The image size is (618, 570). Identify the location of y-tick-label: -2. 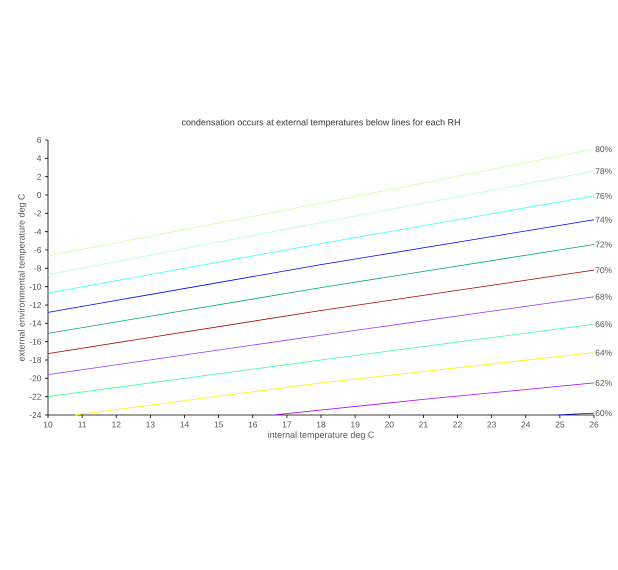
(38, 213).